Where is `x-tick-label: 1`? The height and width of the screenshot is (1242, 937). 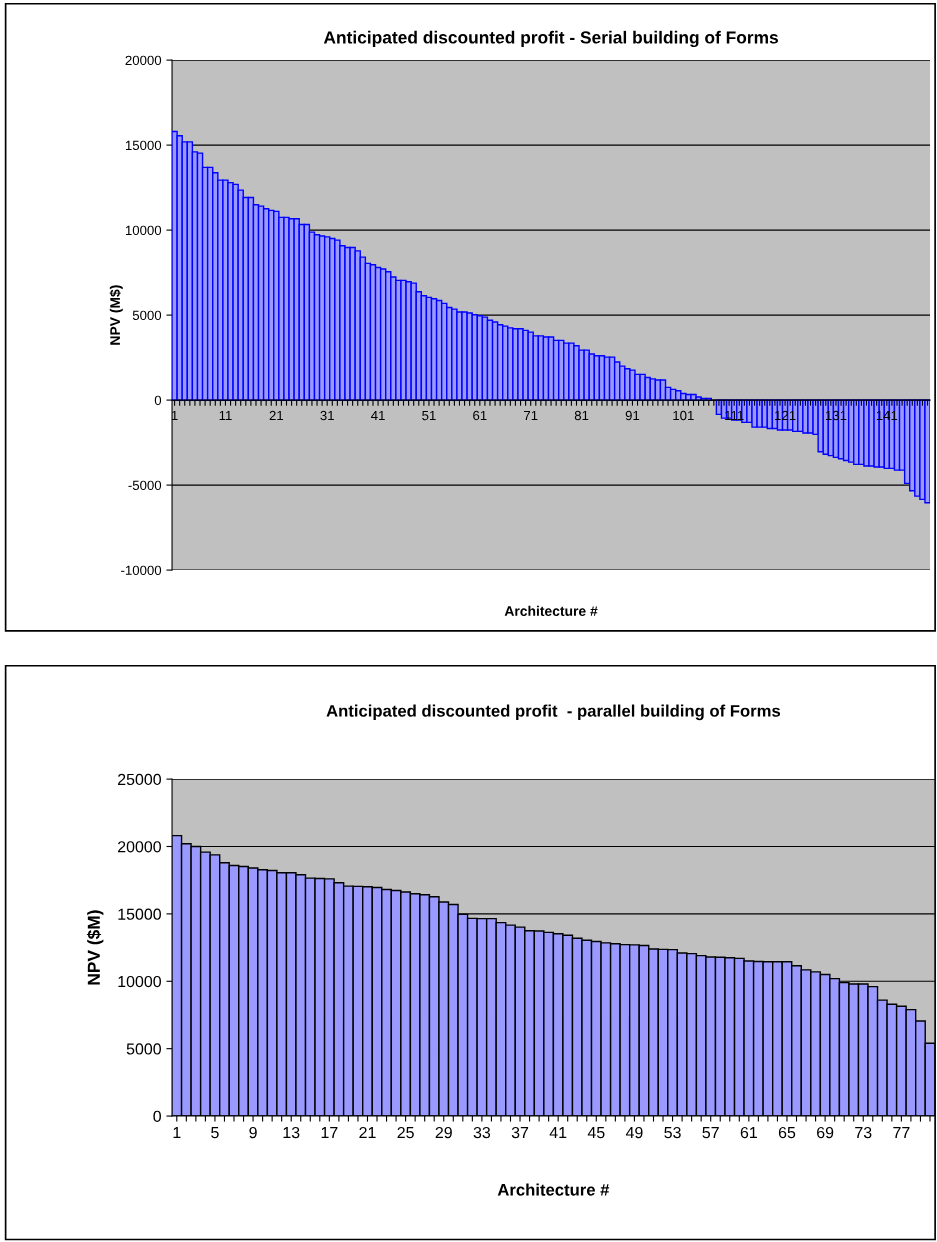
x-tick-label: 1 is located at coordinates (177, 1133).